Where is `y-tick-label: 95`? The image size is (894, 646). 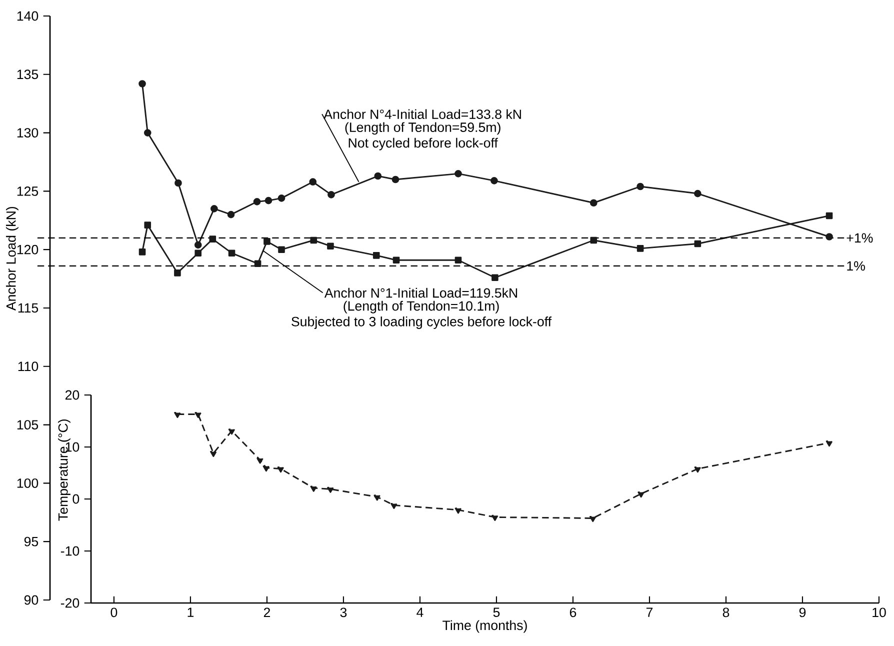
y-tick-label: 95 is located at coordinates (31, 541).